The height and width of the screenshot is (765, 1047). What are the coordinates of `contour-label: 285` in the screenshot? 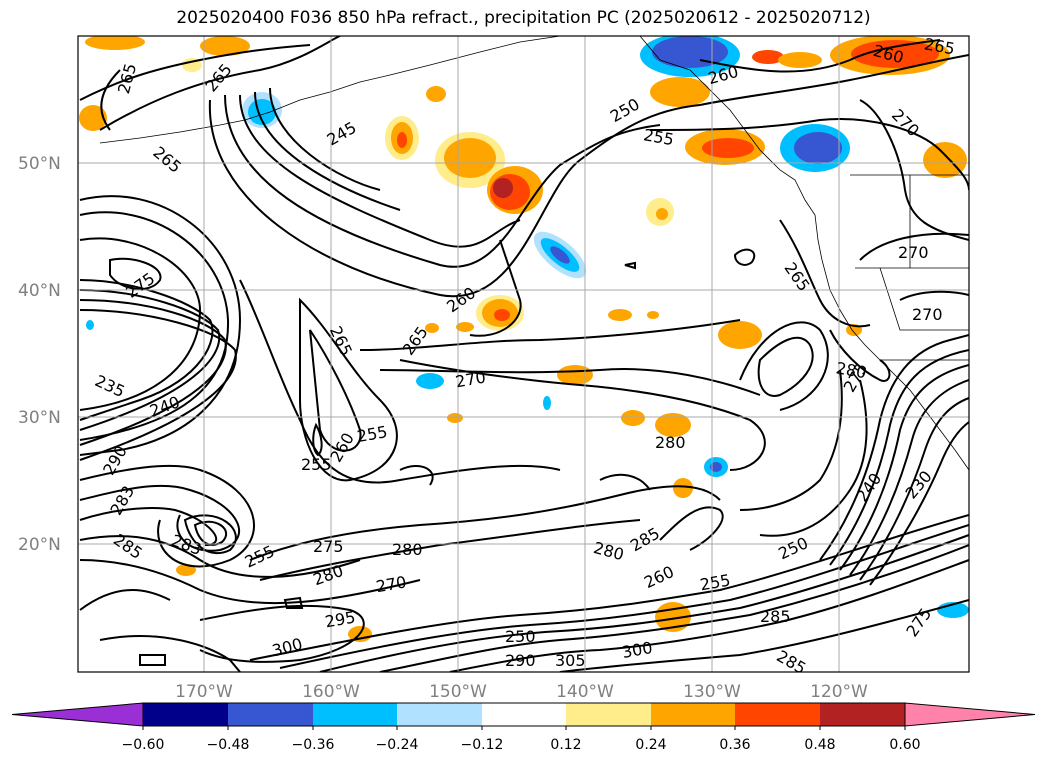 It's located at (775, 616).